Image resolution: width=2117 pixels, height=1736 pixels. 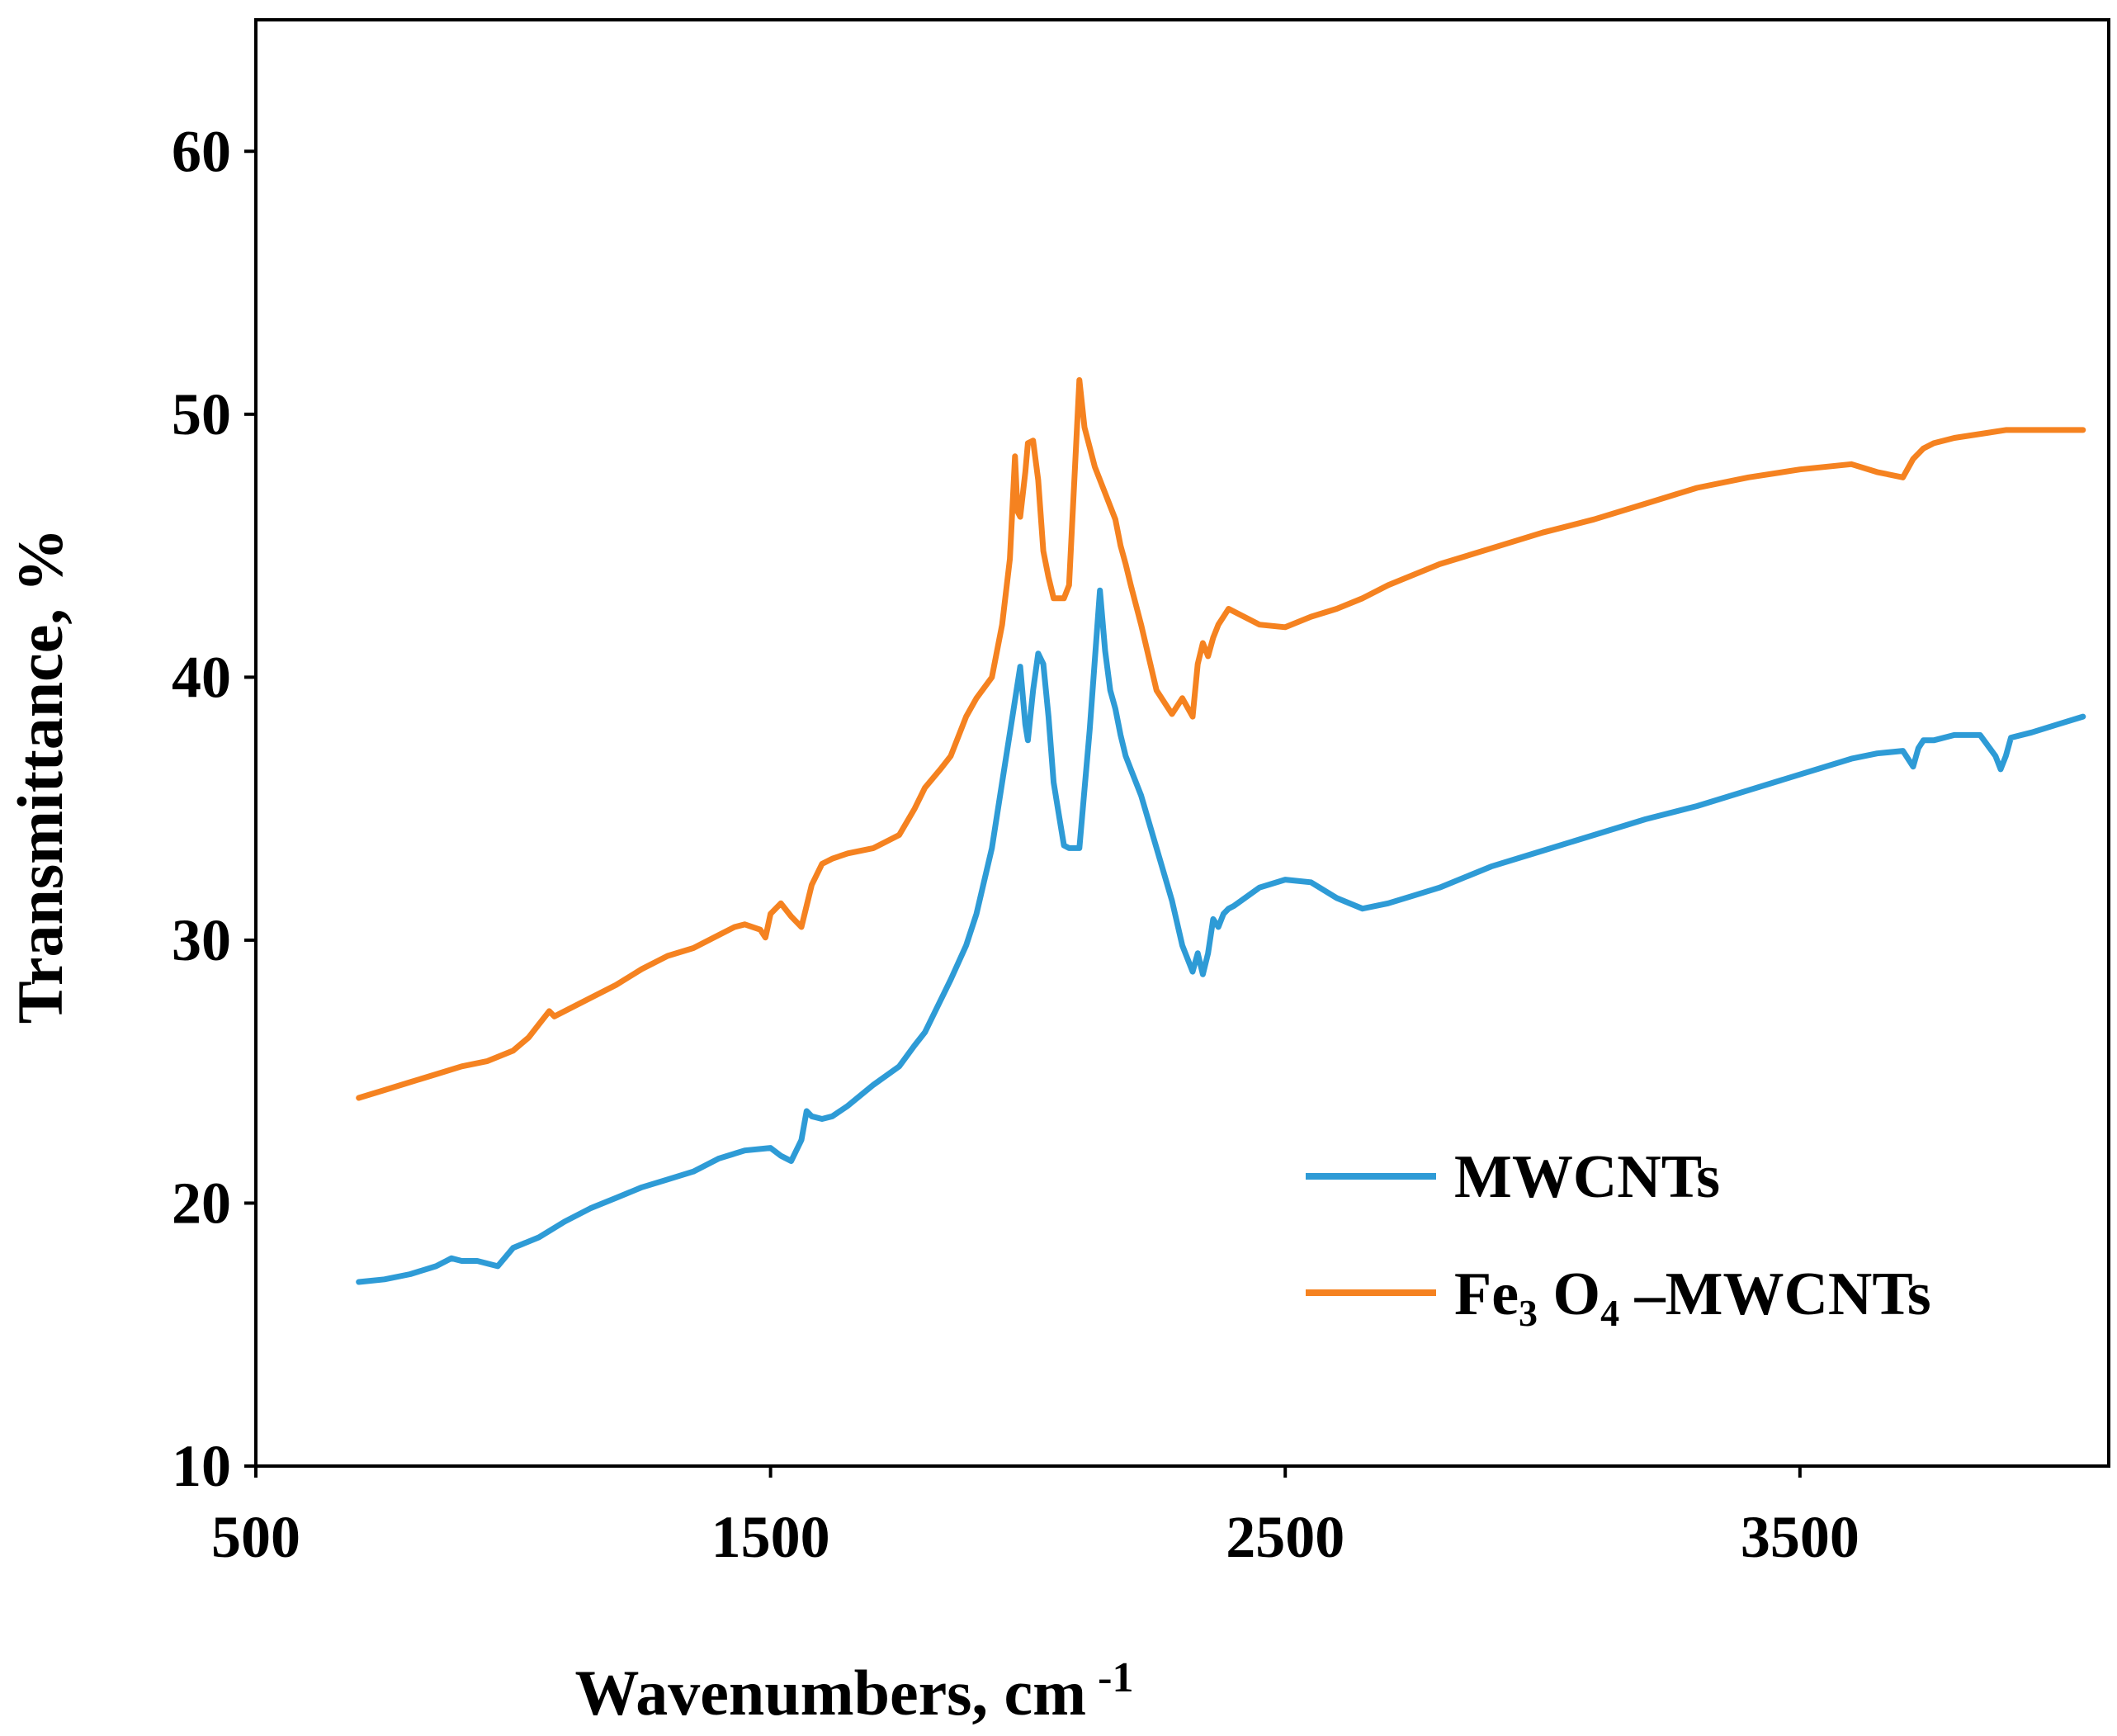 I want to click on x-tick-label: 2500, so click(x=1285, y=1537).